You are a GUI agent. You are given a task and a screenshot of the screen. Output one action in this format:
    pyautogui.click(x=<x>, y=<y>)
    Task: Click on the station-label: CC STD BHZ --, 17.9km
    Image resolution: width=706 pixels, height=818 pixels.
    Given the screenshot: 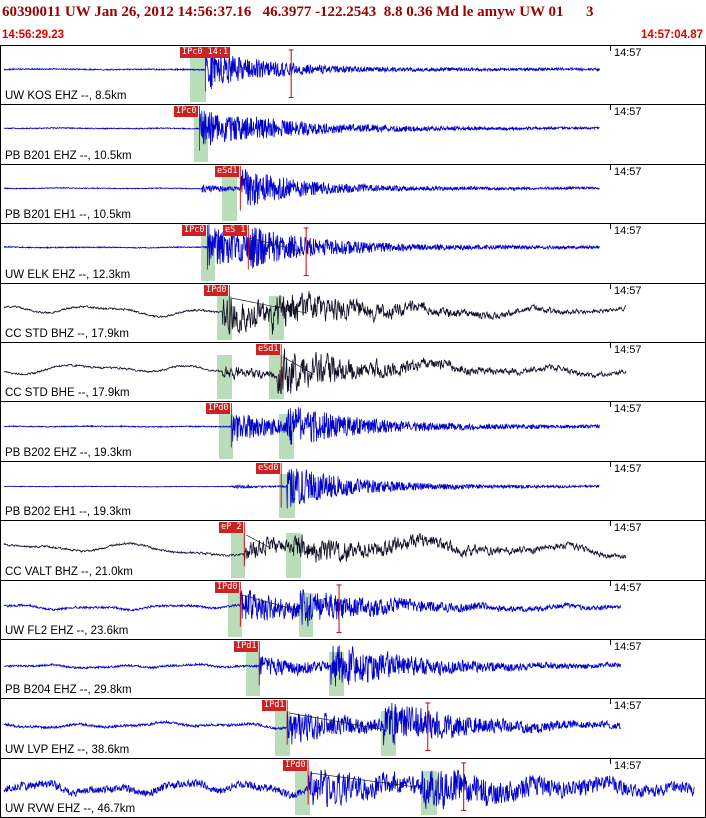 What is the action you would take?
    pyautogui.click(x=67, y=333)
    